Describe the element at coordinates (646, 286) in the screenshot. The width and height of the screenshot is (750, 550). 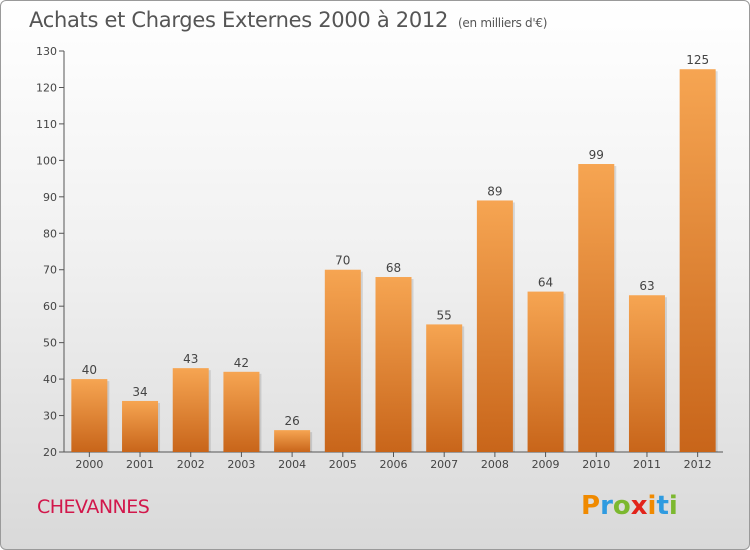
I see `bar-value-label: 63` at that location.